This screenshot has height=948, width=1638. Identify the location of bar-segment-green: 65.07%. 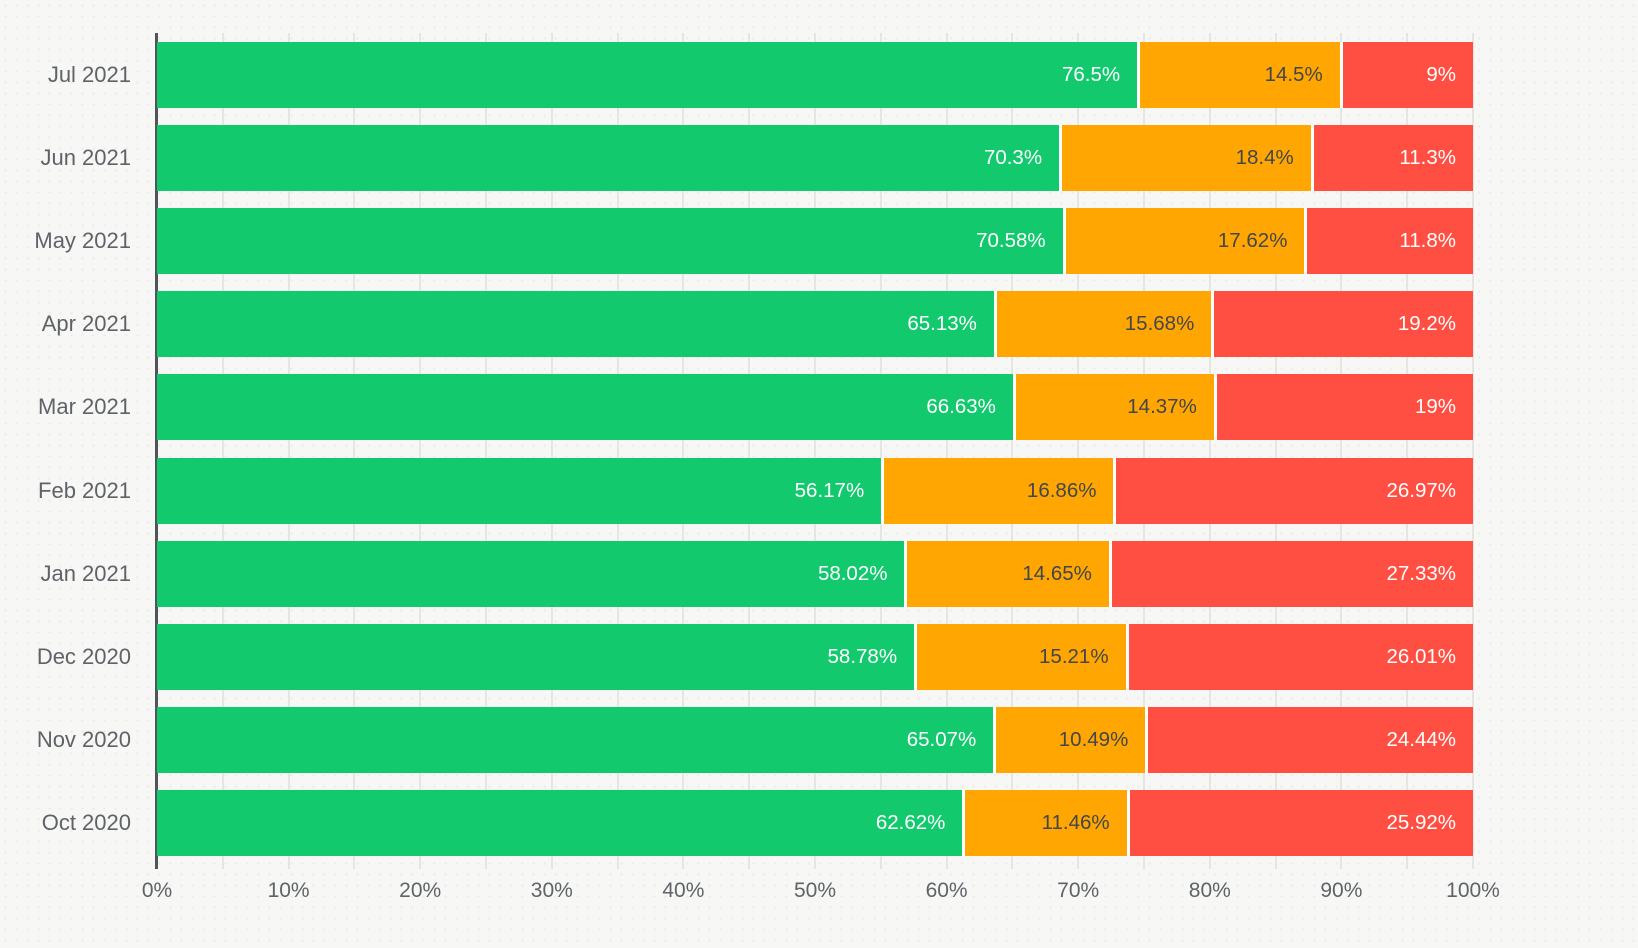
(575, 740).